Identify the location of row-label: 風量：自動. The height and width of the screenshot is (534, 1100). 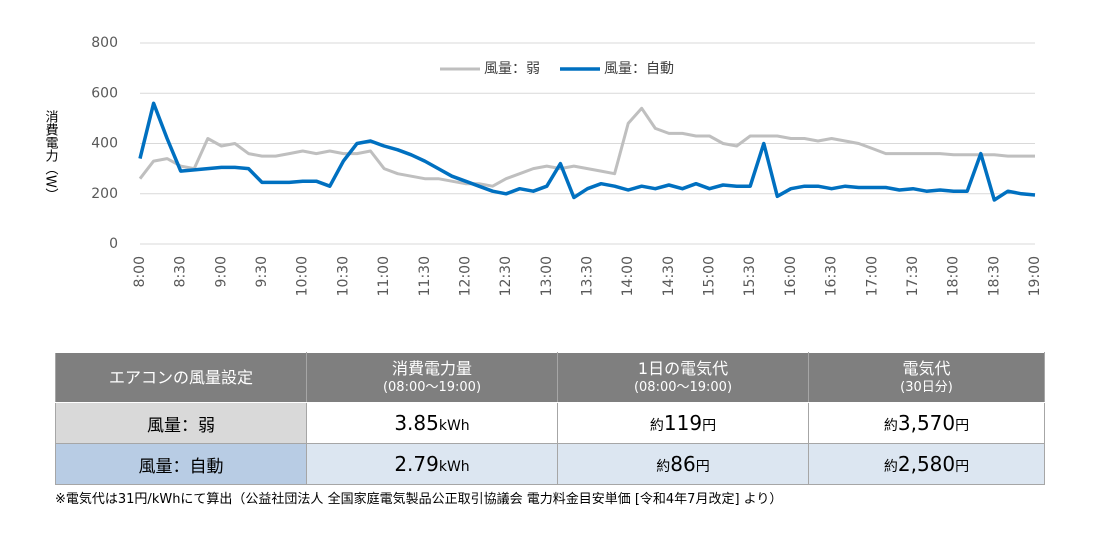
(181, 464).